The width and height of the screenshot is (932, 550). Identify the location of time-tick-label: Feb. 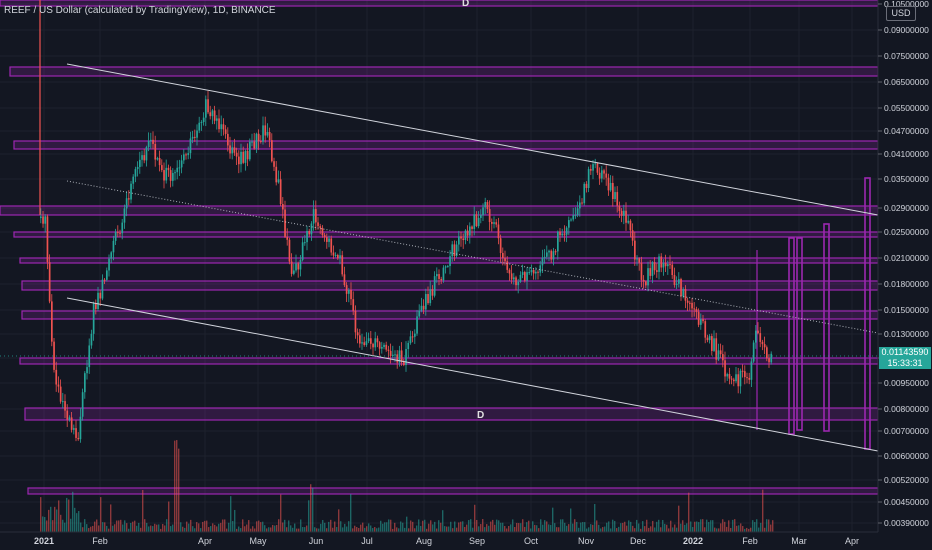
(100, 541).